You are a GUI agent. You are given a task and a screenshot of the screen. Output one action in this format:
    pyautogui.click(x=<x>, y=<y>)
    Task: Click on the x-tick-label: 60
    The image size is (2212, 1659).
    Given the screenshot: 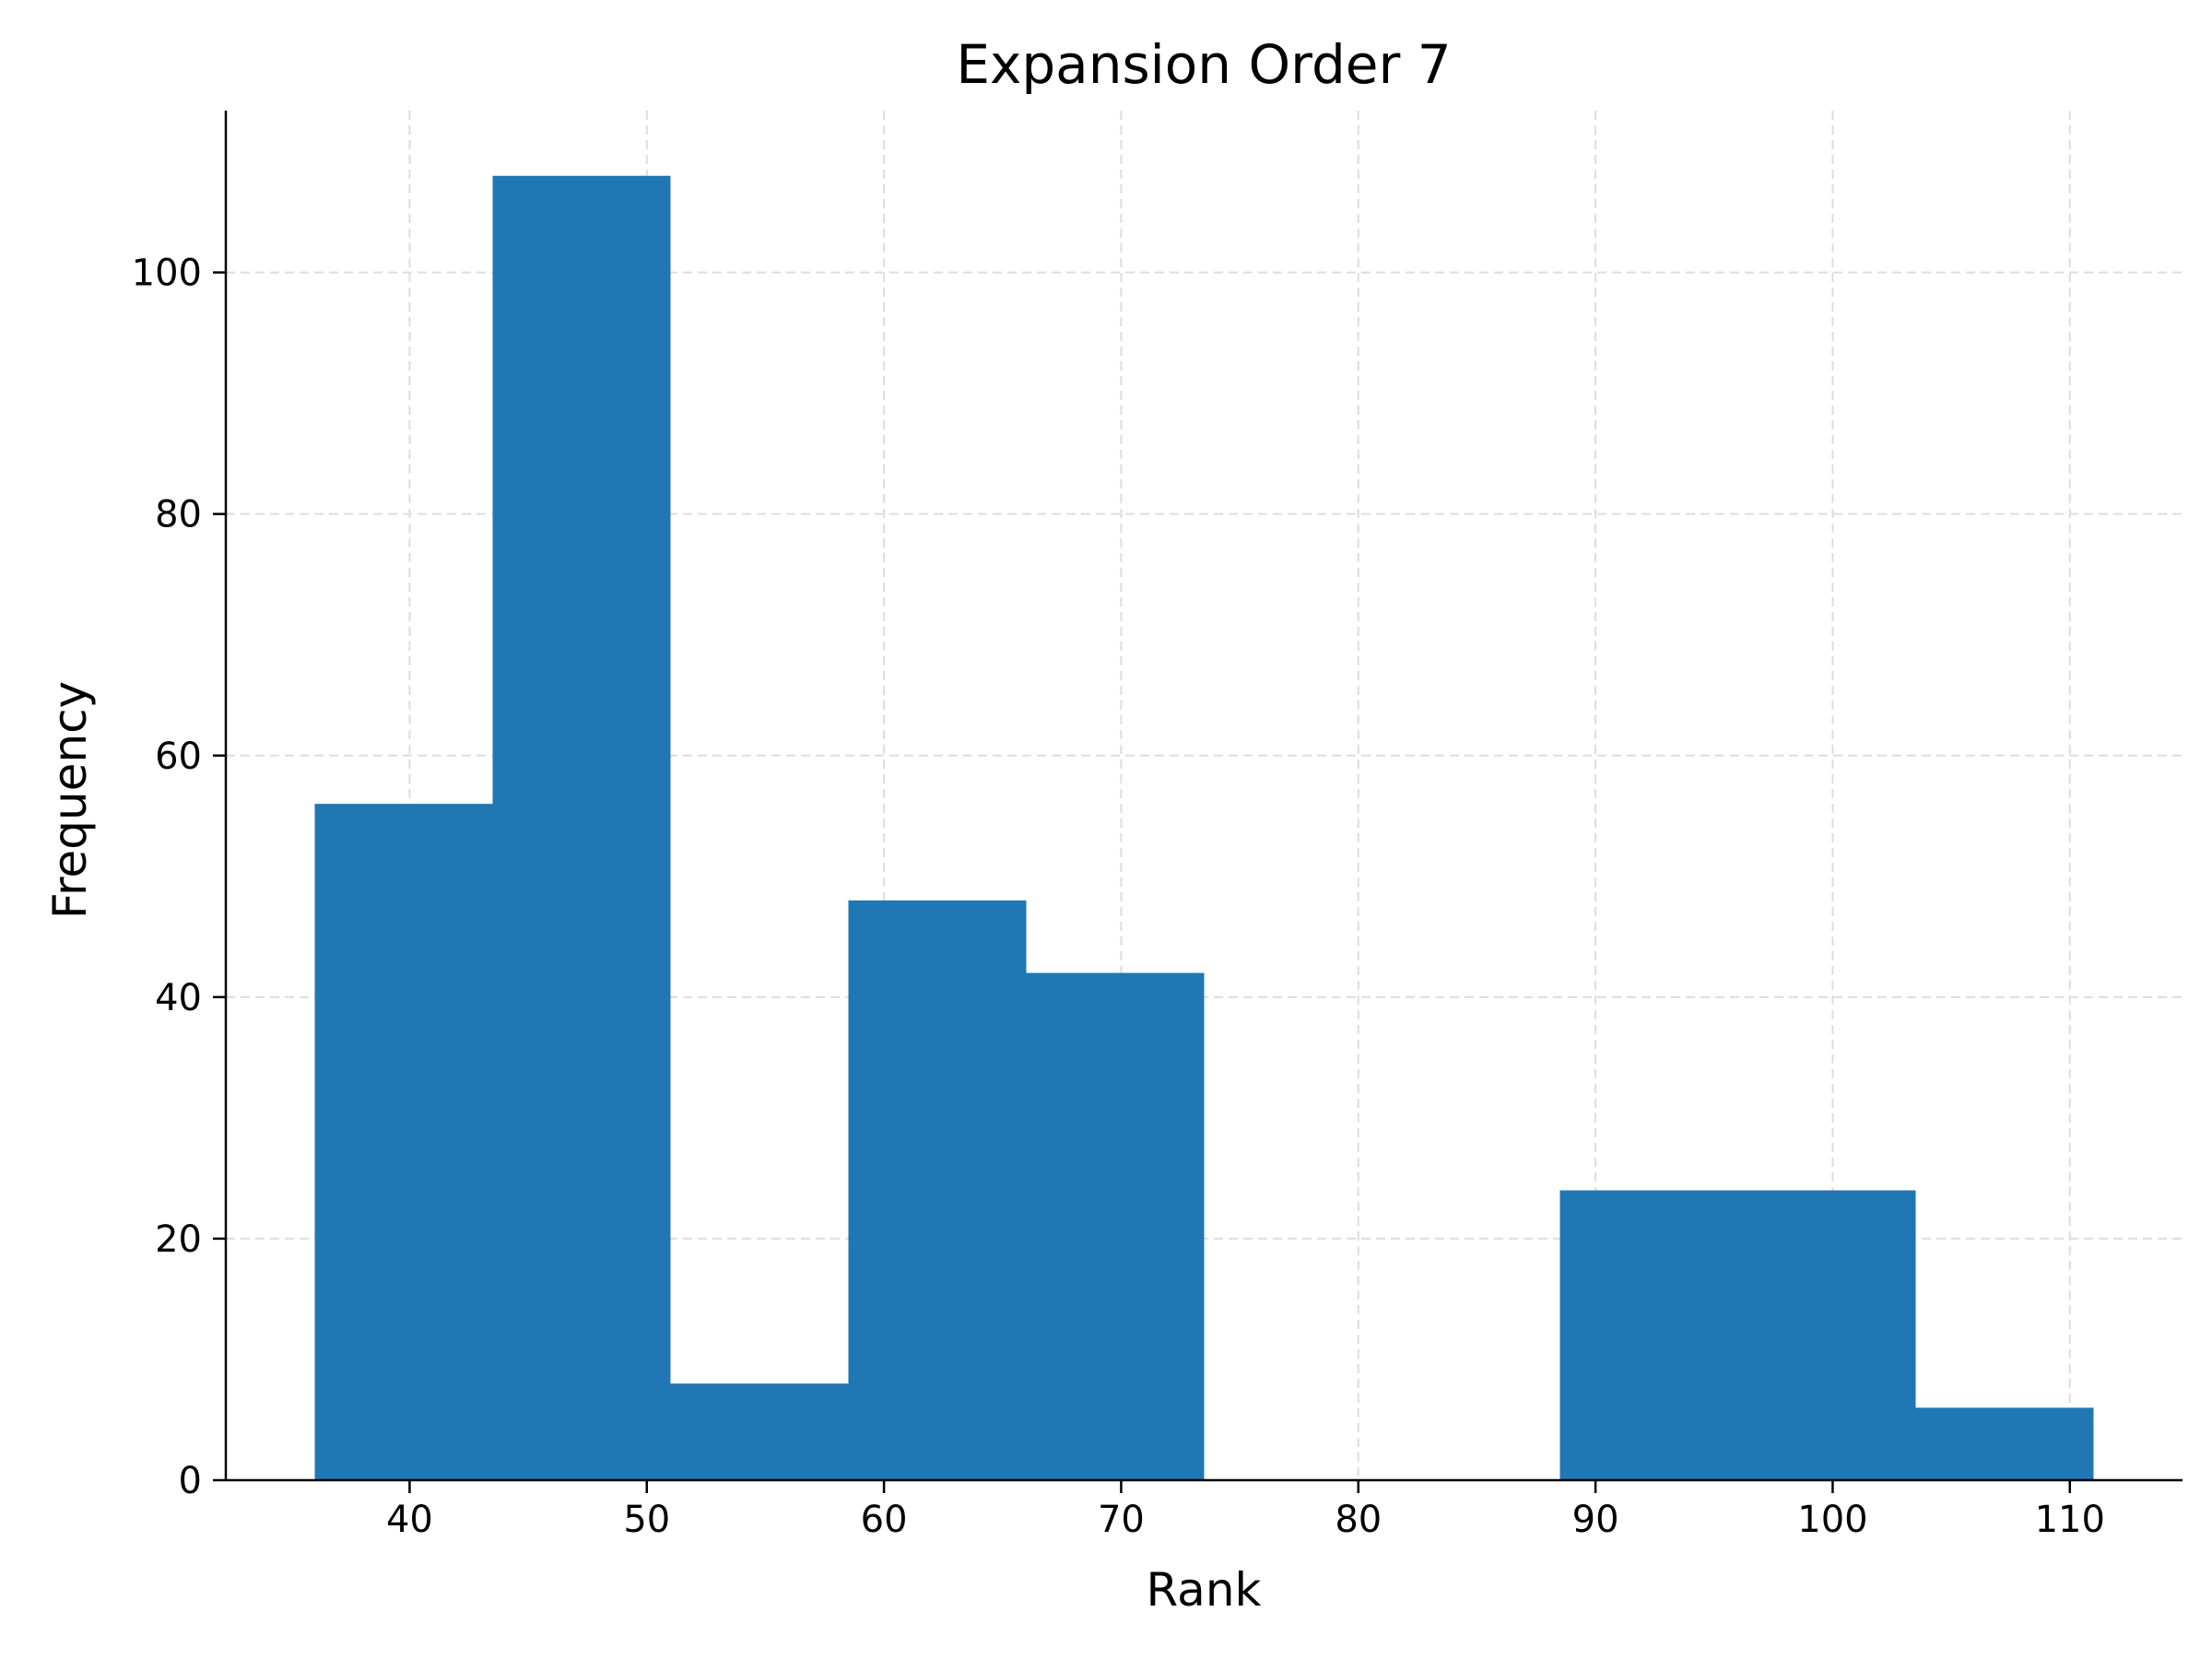 What is the action you would take?
    pyautogui.click(x=884, y=1520)
    